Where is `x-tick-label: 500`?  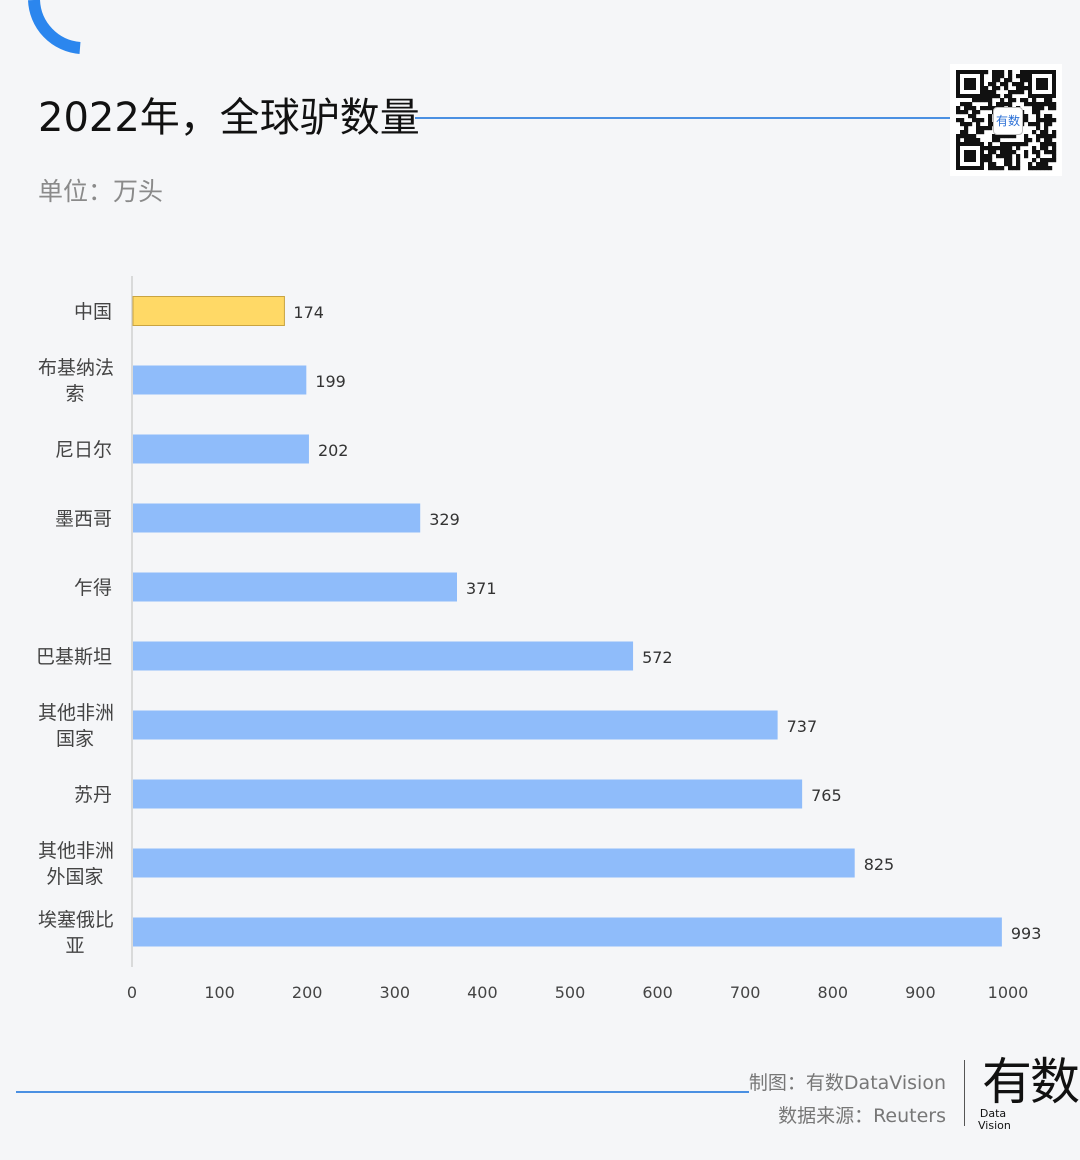 x-tick-label: 500 is located at coordinates (570, 992).